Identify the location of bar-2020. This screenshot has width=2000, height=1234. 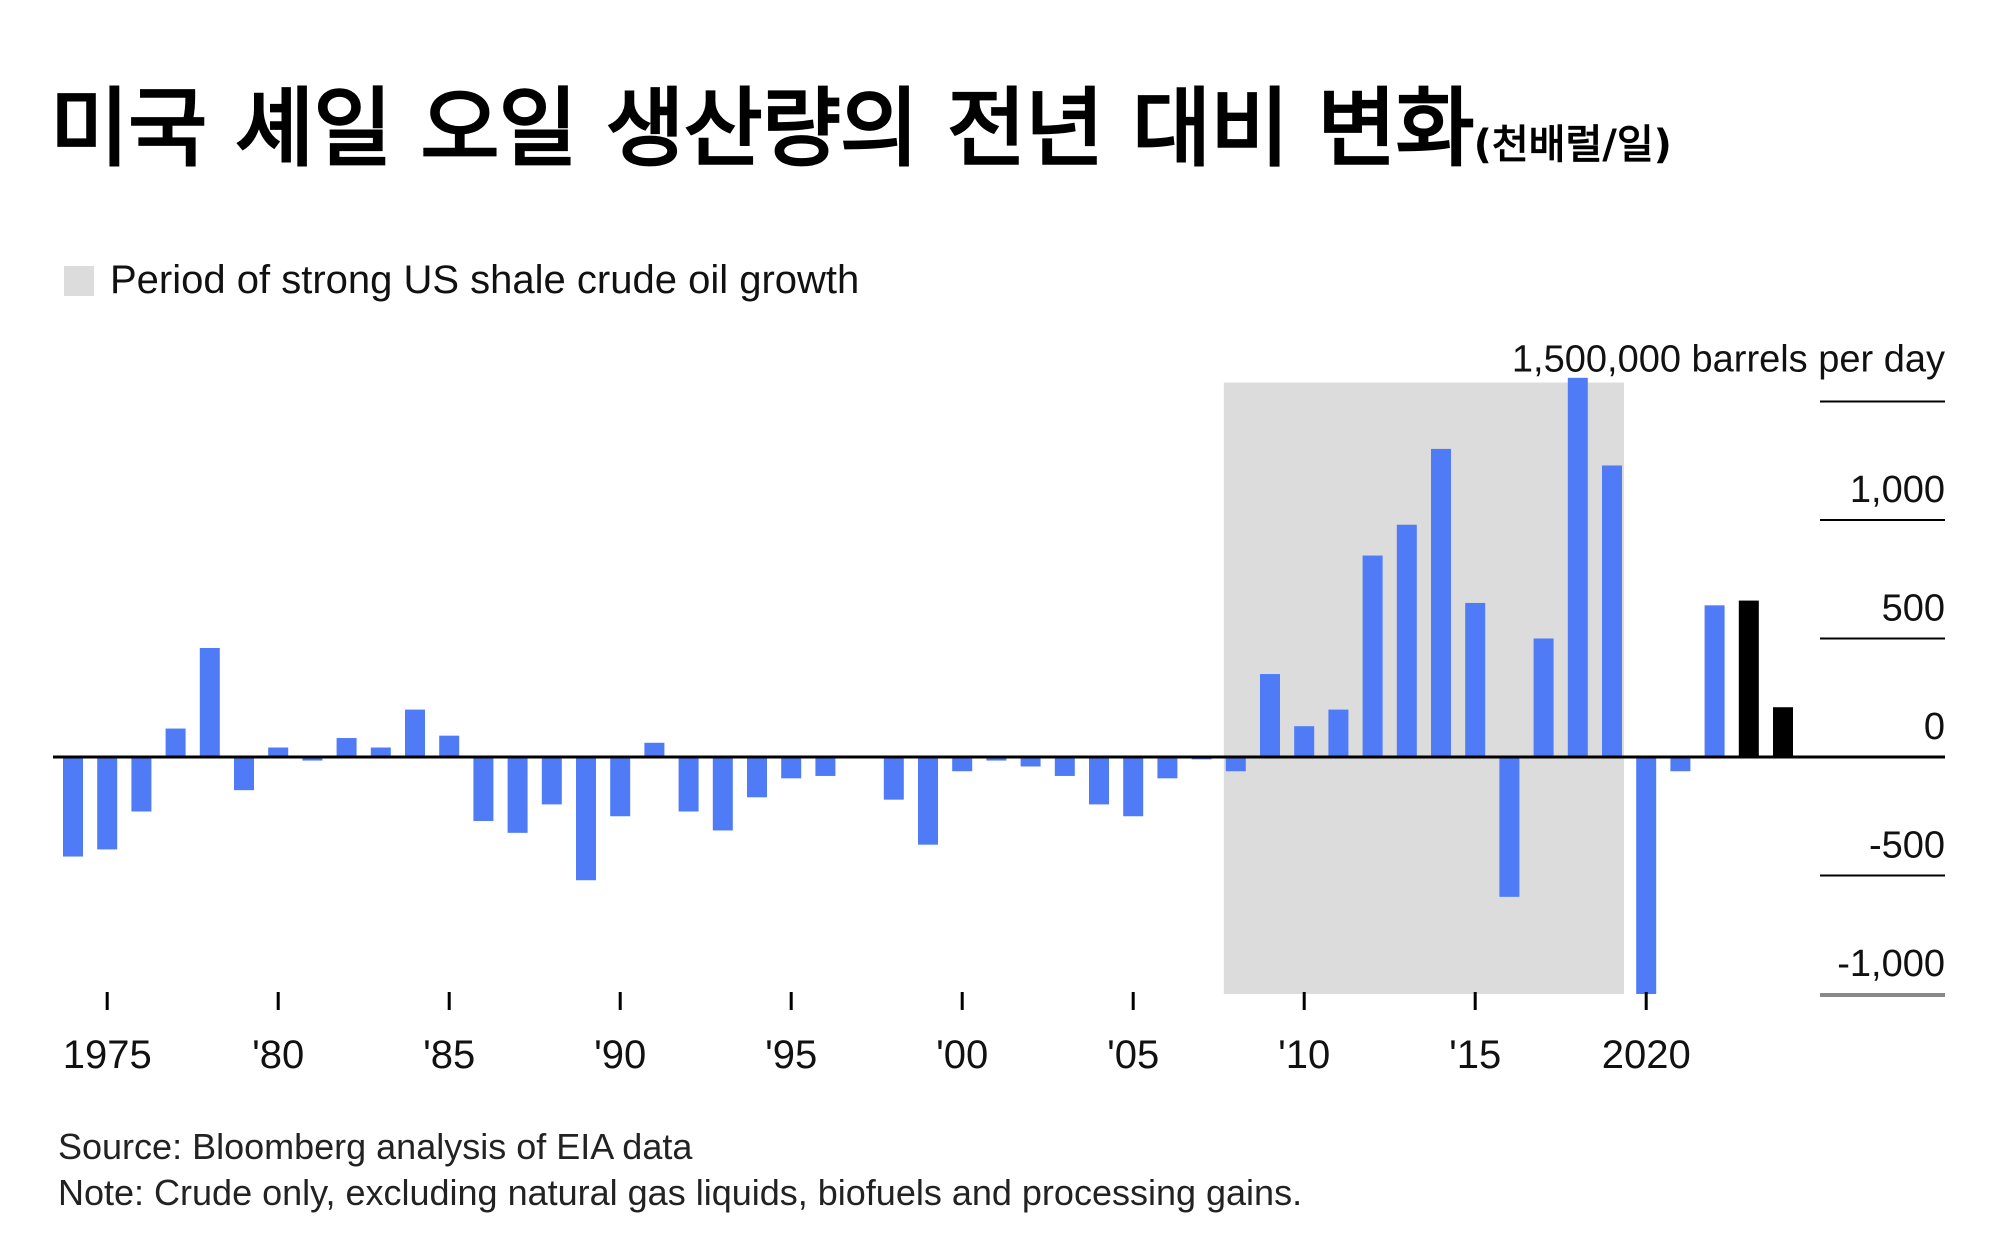
(1646, 875).